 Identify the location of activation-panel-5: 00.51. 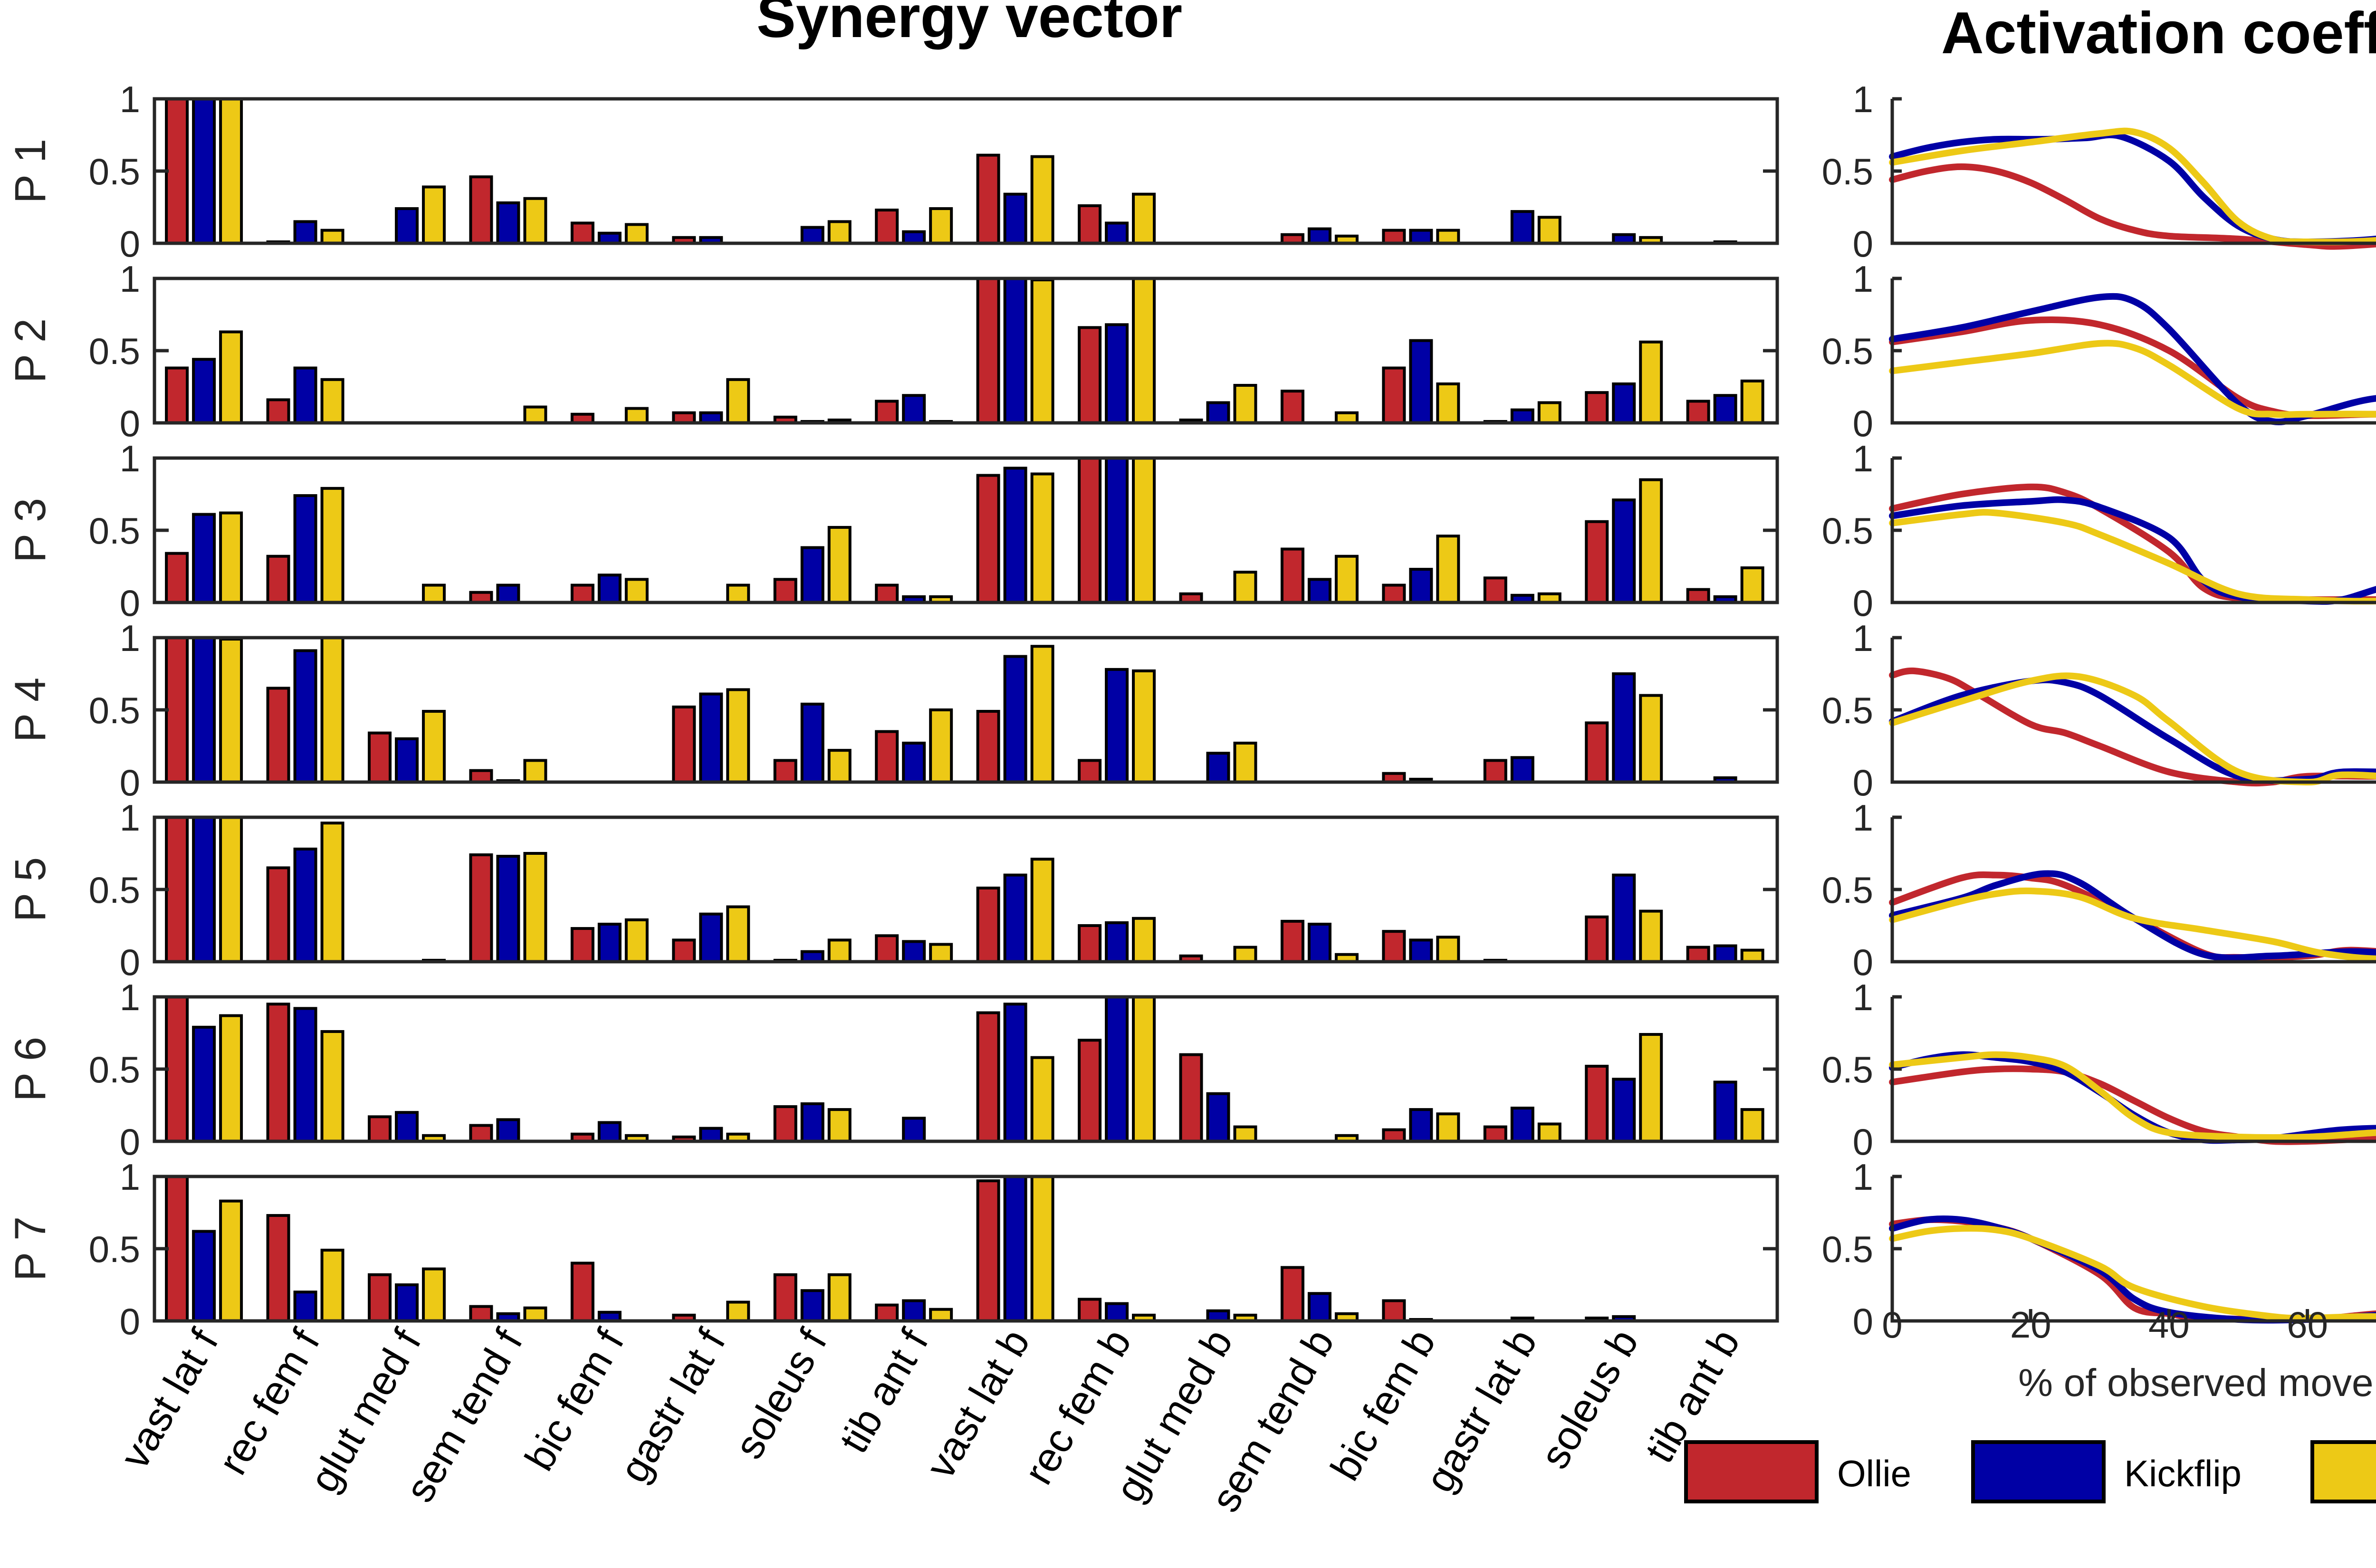
(2099, 890).